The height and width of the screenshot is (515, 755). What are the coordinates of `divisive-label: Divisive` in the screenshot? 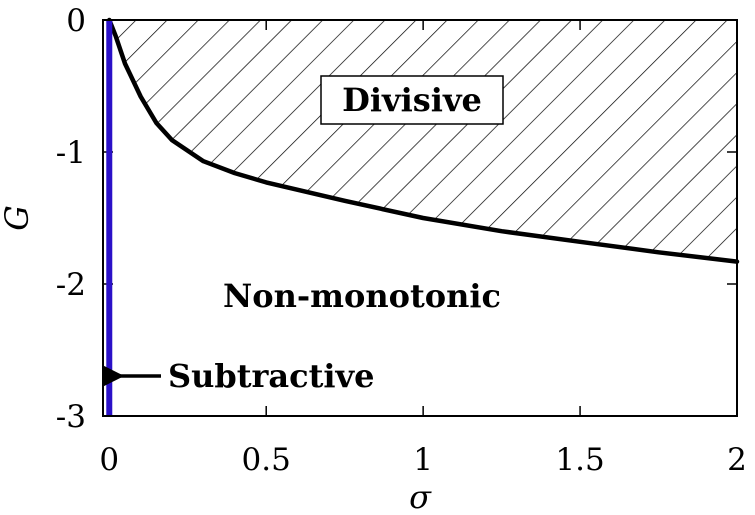 It's located at (412, 100).